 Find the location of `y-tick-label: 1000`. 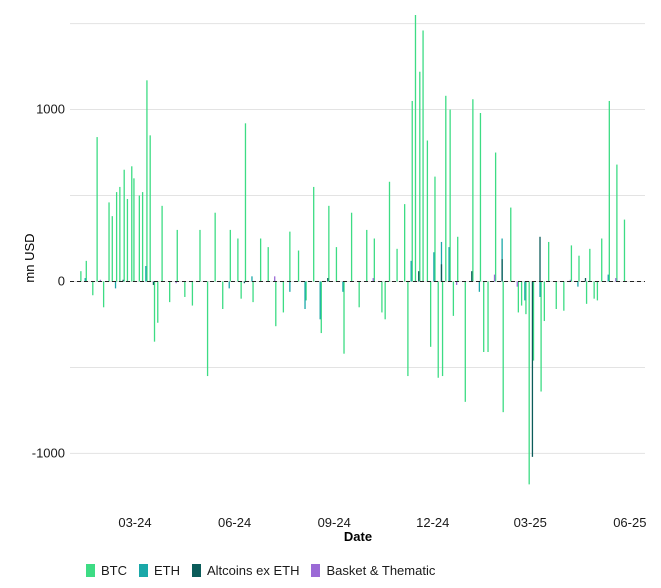

y-tick-label: 1000 is located at coordinates (50, 109).